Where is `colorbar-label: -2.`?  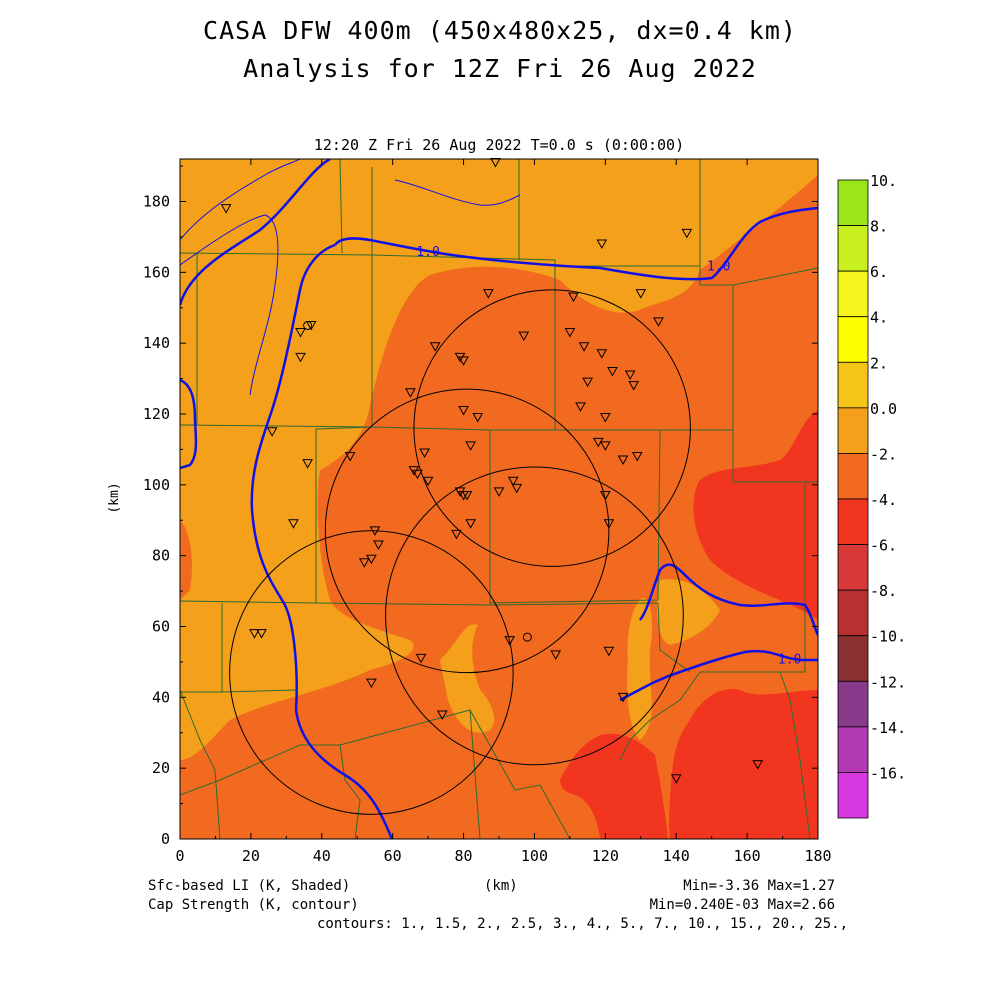 colorbar-label: -2. is located at coordinates (883, 454).